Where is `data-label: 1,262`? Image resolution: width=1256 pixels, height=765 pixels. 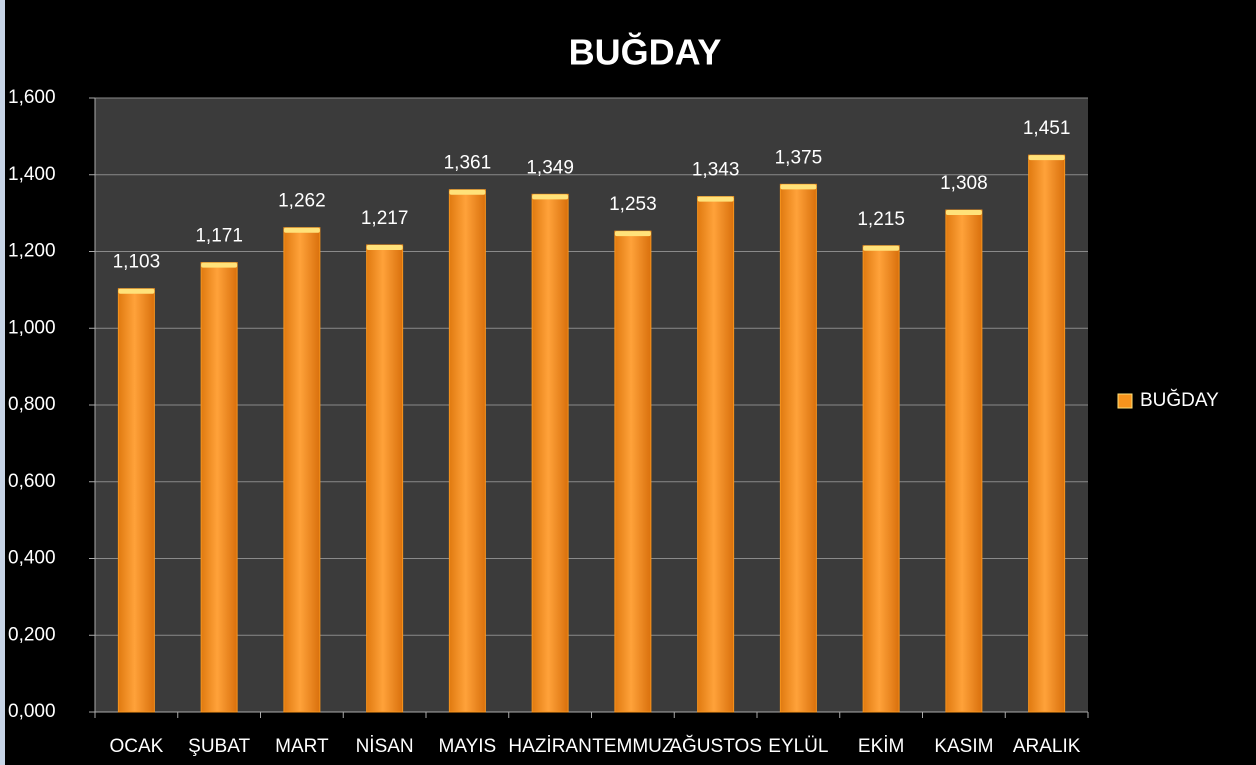
data-label: 1,262 is located at coordinates (302, 201).